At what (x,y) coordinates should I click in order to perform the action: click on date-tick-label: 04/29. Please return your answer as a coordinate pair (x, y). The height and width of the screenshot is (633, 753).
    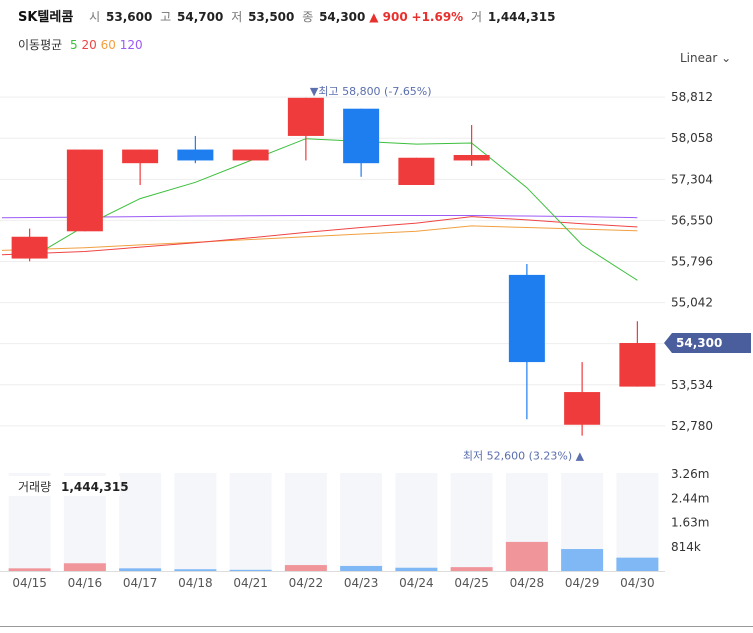
    Looking at the image, I should click on (582, 583).